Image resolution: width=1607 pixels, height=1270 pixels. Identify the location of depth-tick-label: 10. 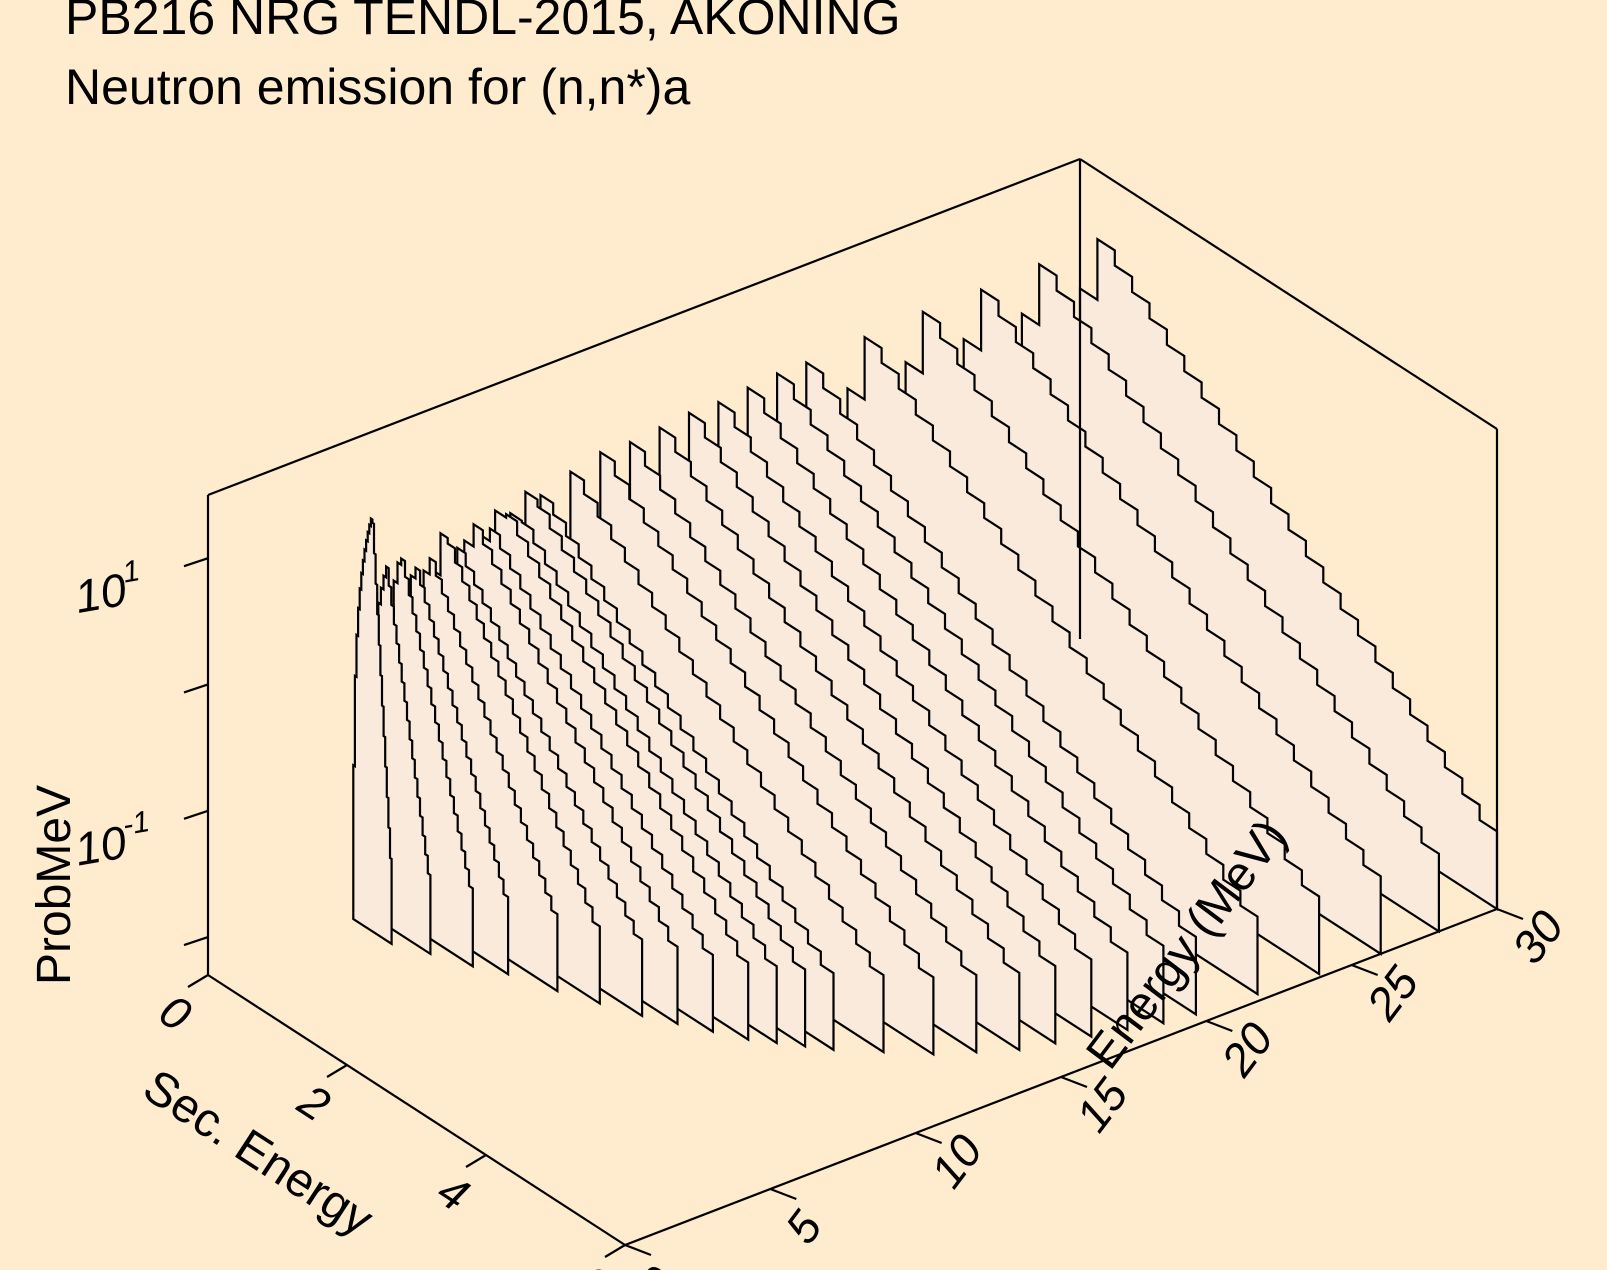
(956, 1161).